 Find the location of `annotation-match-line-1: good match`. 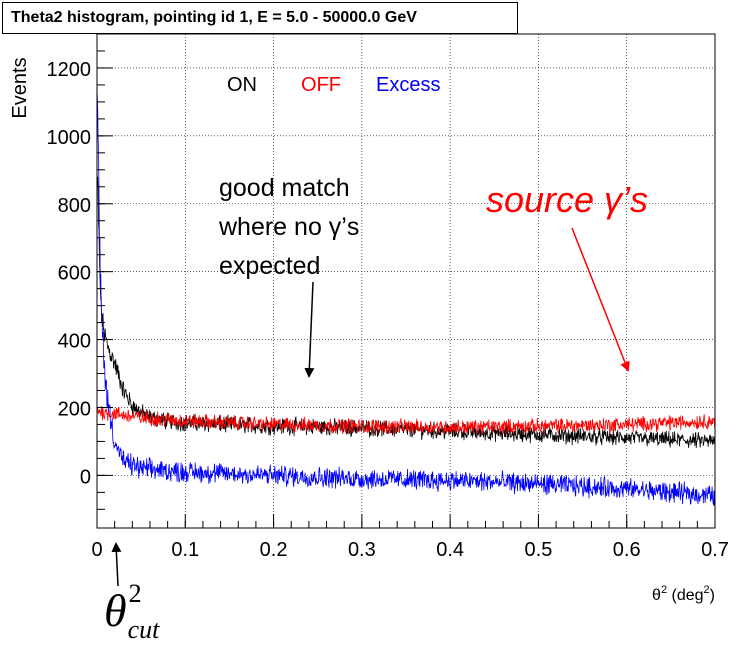

annotation-match-line-1: good match is located at coordinates (284, 188).